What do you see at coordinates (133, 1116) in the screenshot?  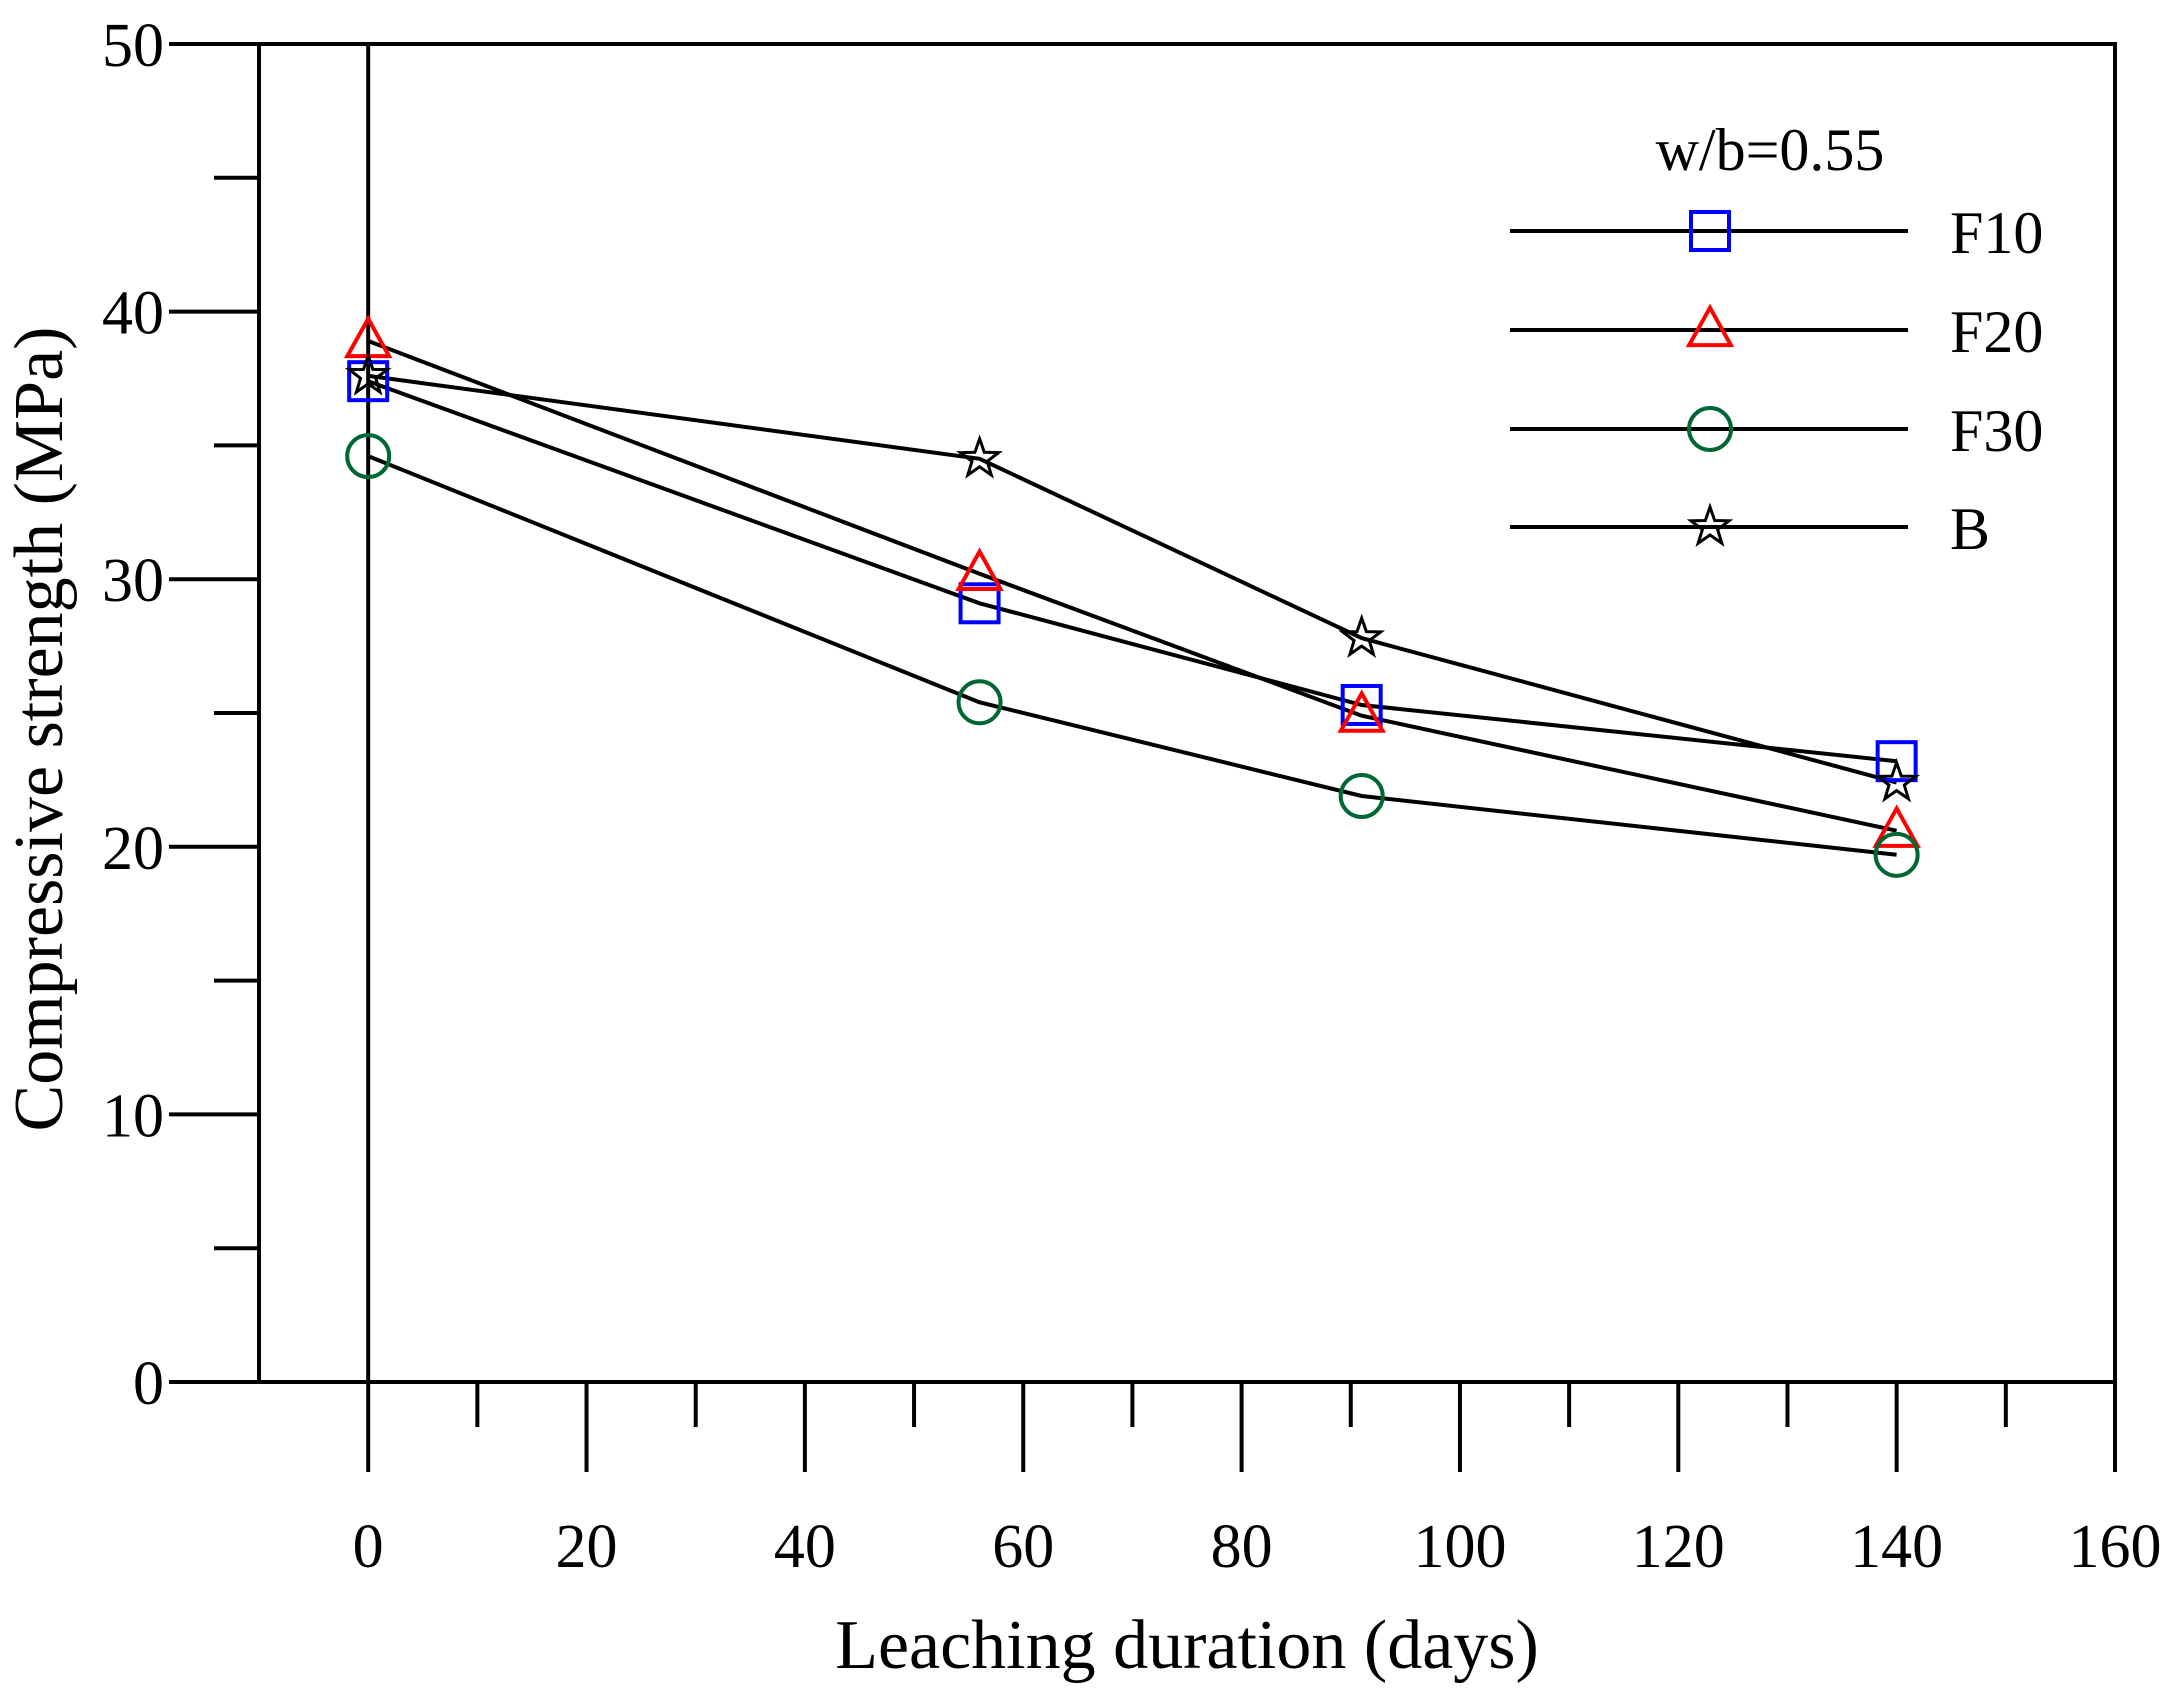 I see `y-tick-label: 10` at bounding box center [133, 1116].